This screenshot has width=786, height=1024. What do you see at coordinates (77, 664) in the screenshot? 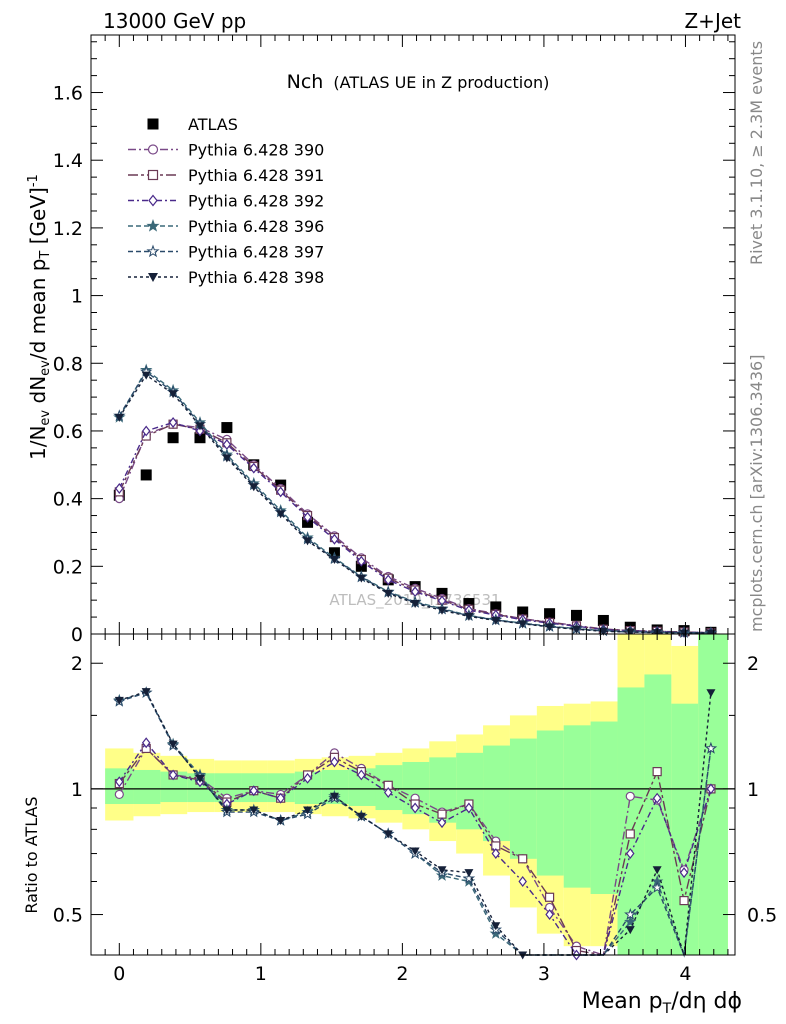
I see `y-tick-label: 2` at bounding box center [77, 664].